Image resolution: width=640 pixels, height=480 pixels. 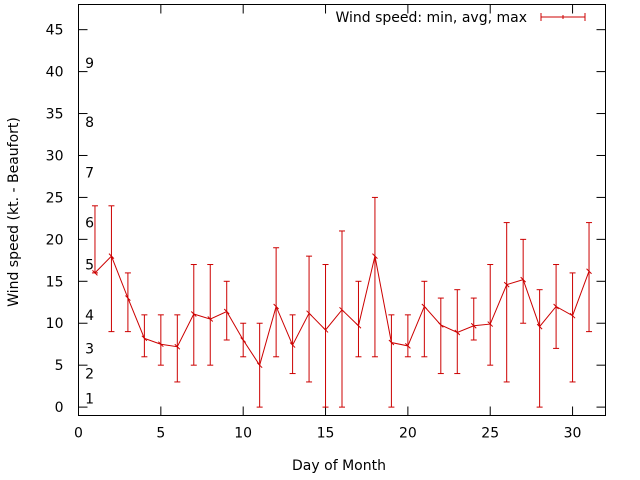 I want to click on y-tick-label: 25, so click(x=55, y=198).